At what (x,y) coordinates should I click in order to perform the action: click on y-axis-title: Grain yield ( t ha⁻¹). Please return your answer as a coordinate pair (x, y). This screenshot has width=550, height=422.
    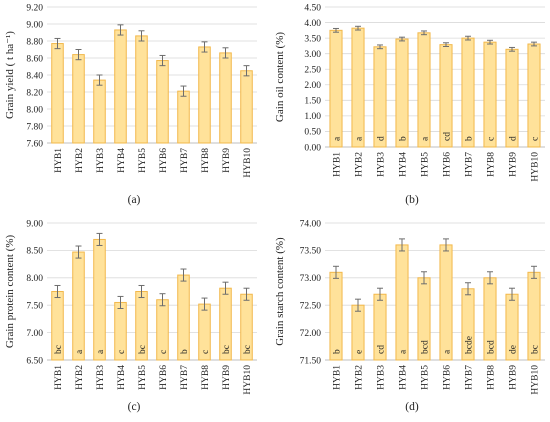
    Looking at the image, I should click on (10, 75).